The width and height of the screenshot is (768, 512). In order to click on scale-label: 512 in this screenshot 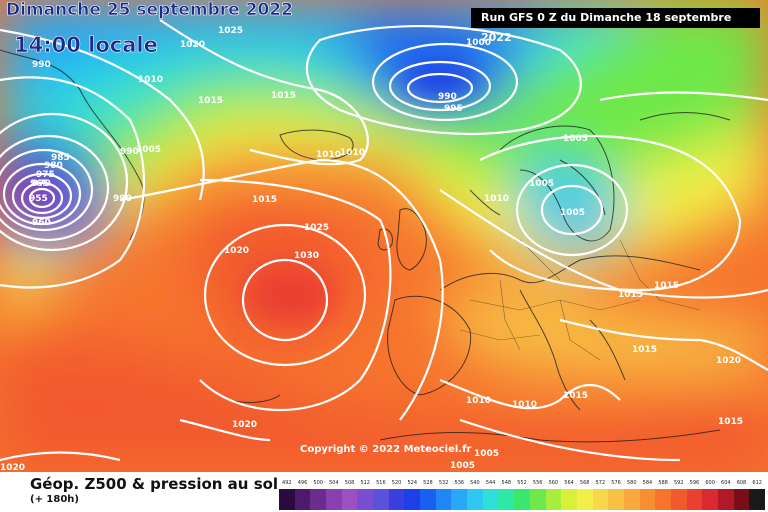, I will do `click(365, 483)`.